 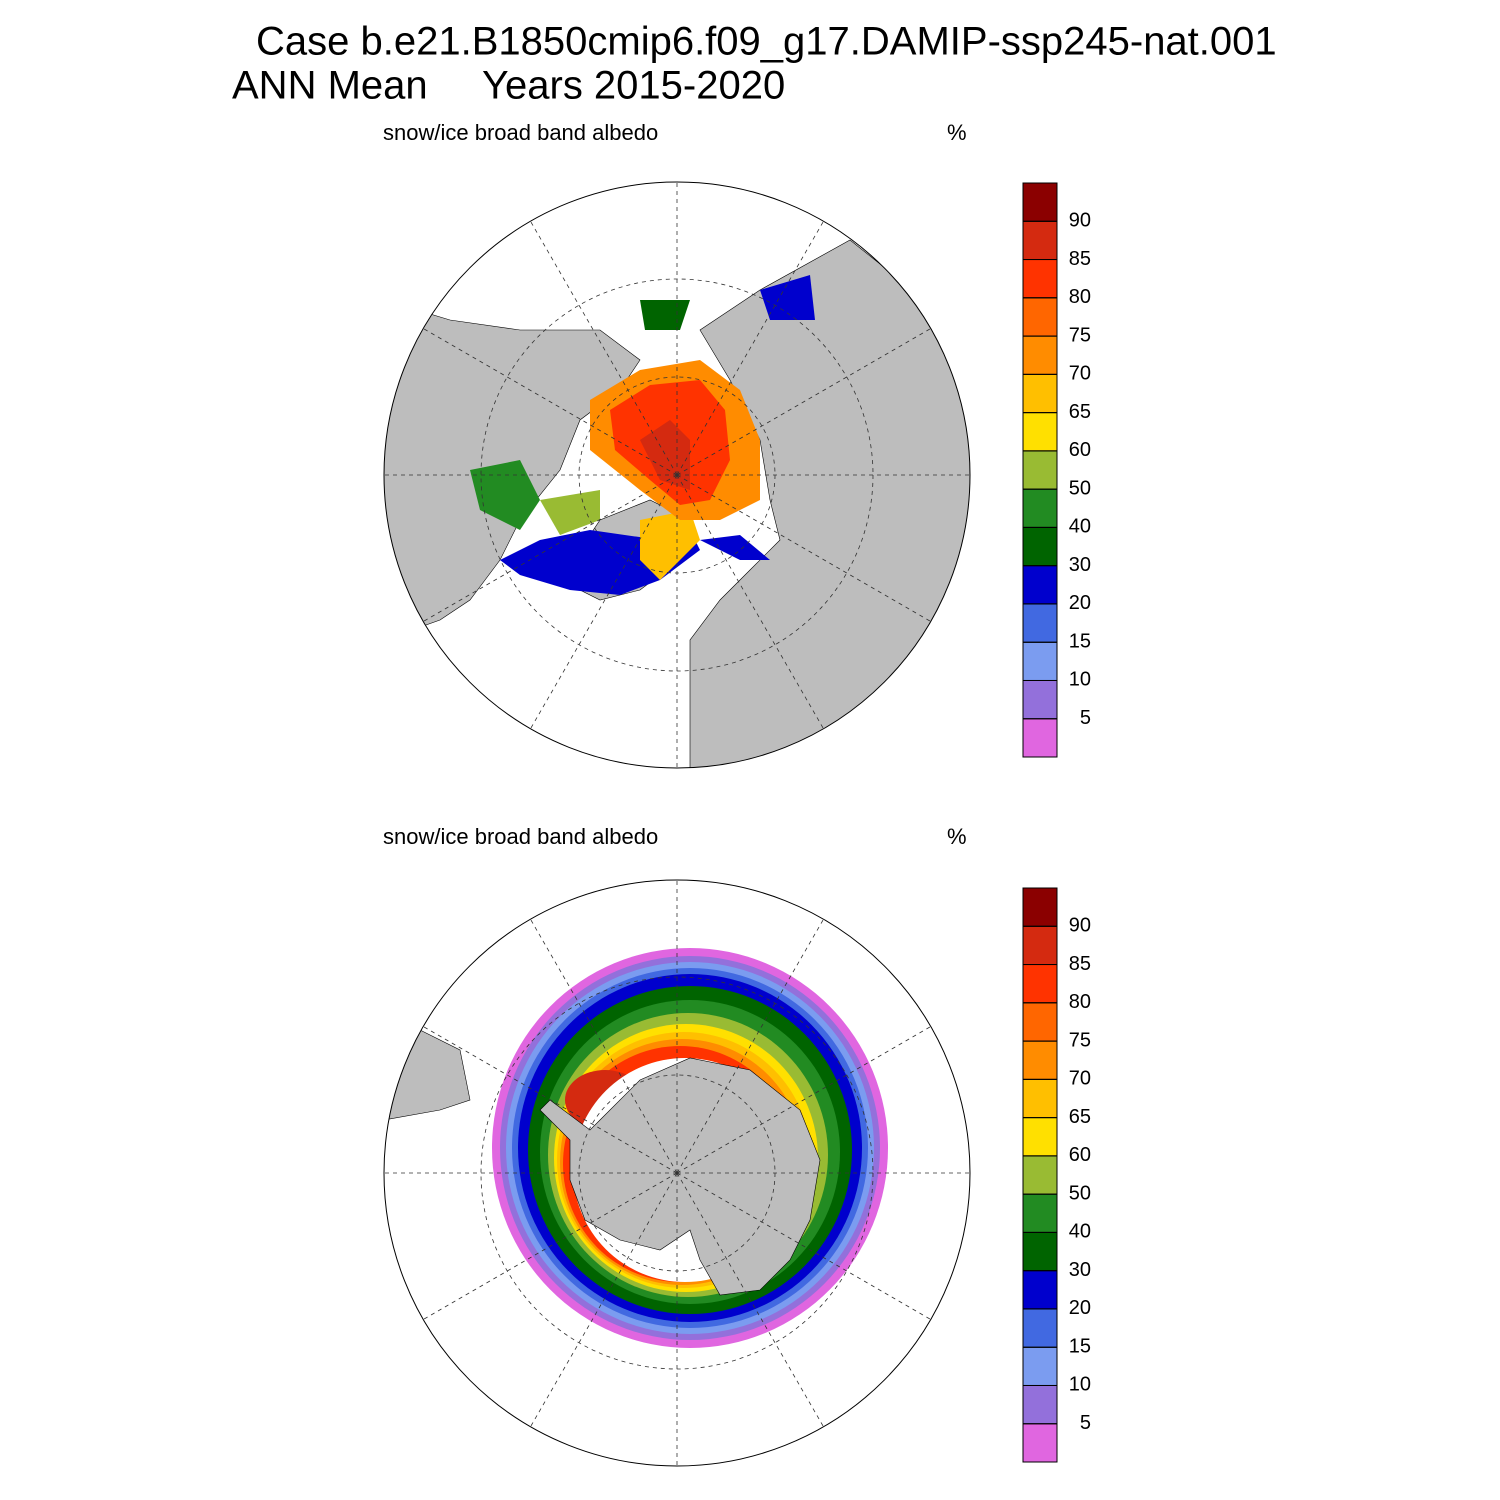 I want to click on season-title: ANN Mean, so click(x=330, y=86).